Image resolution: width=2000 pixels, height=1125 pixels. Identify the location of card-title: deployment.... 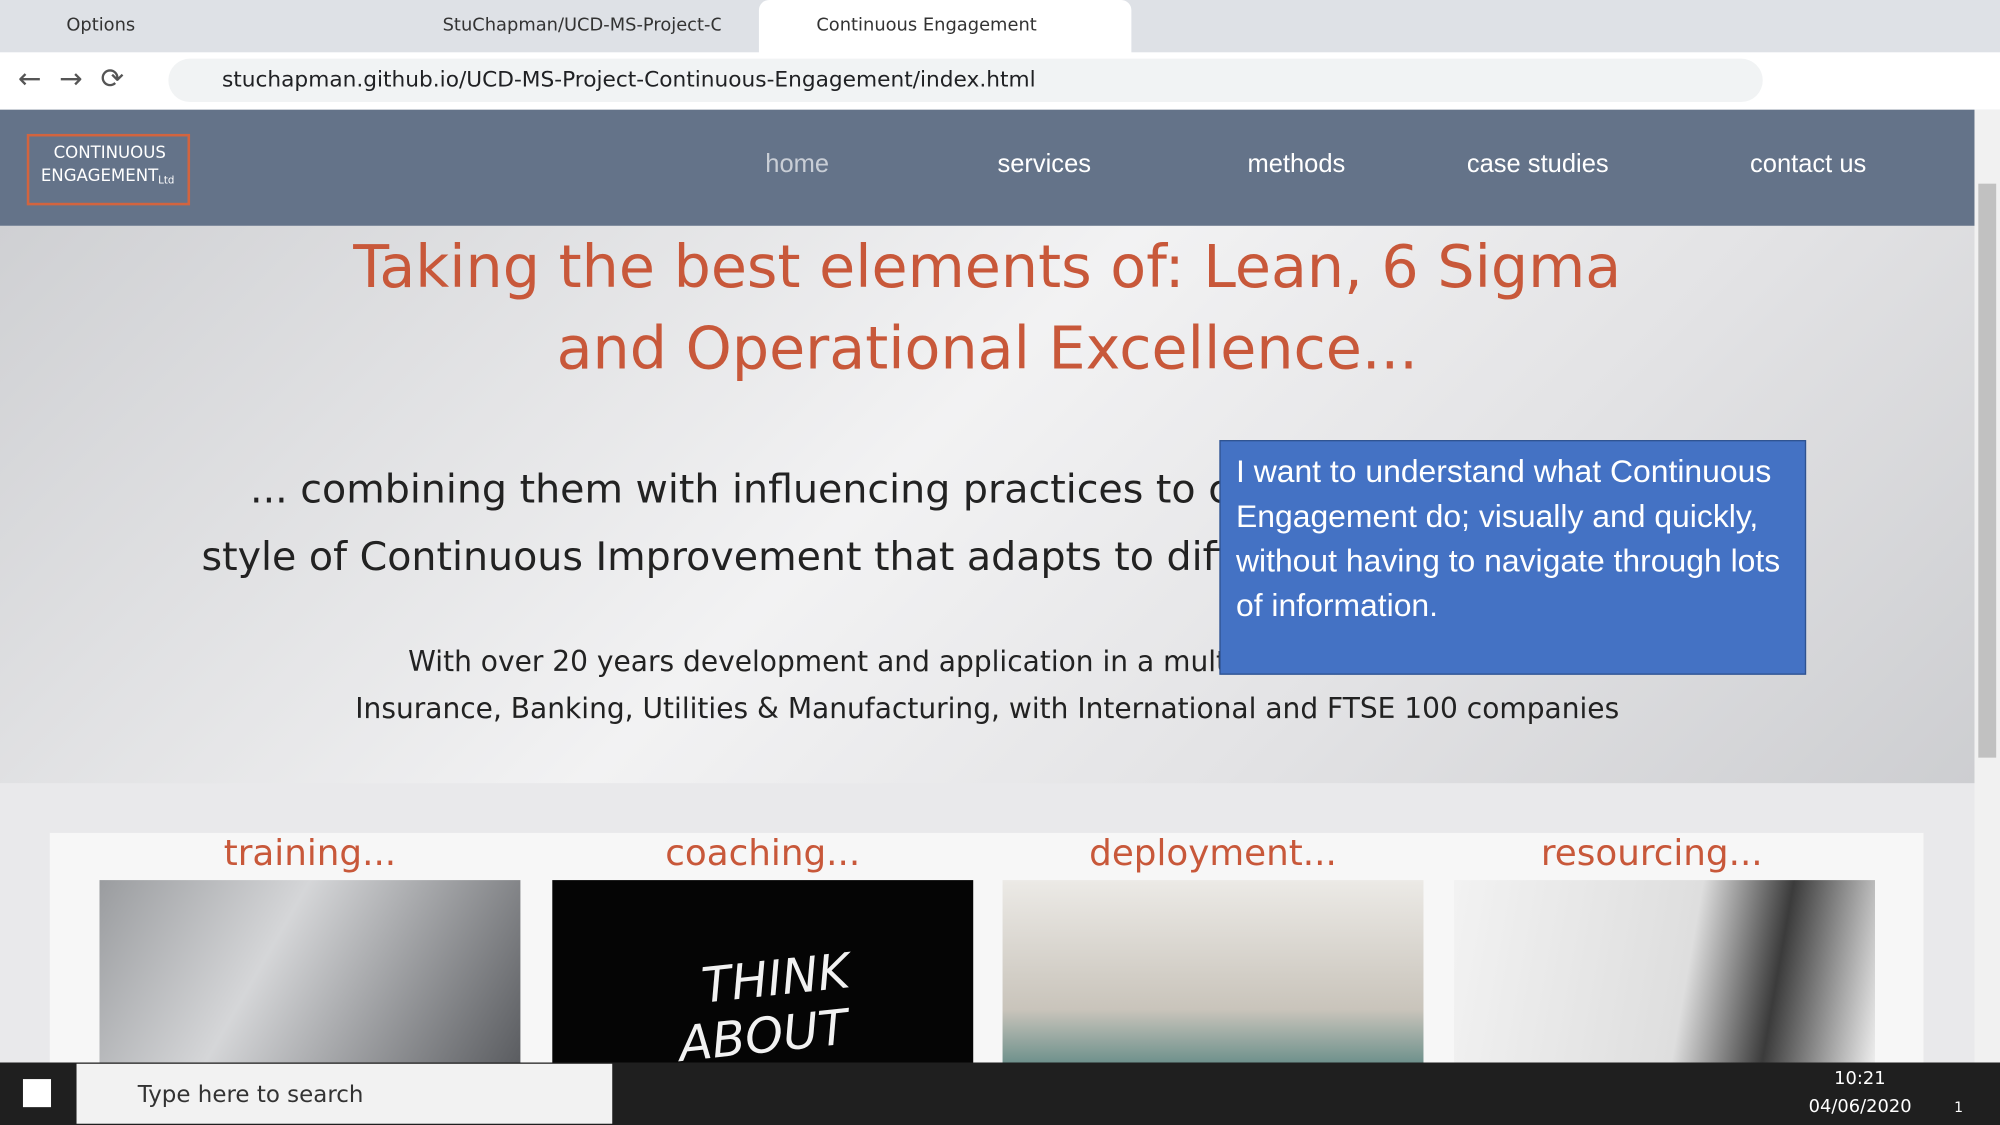
(1213, 852).